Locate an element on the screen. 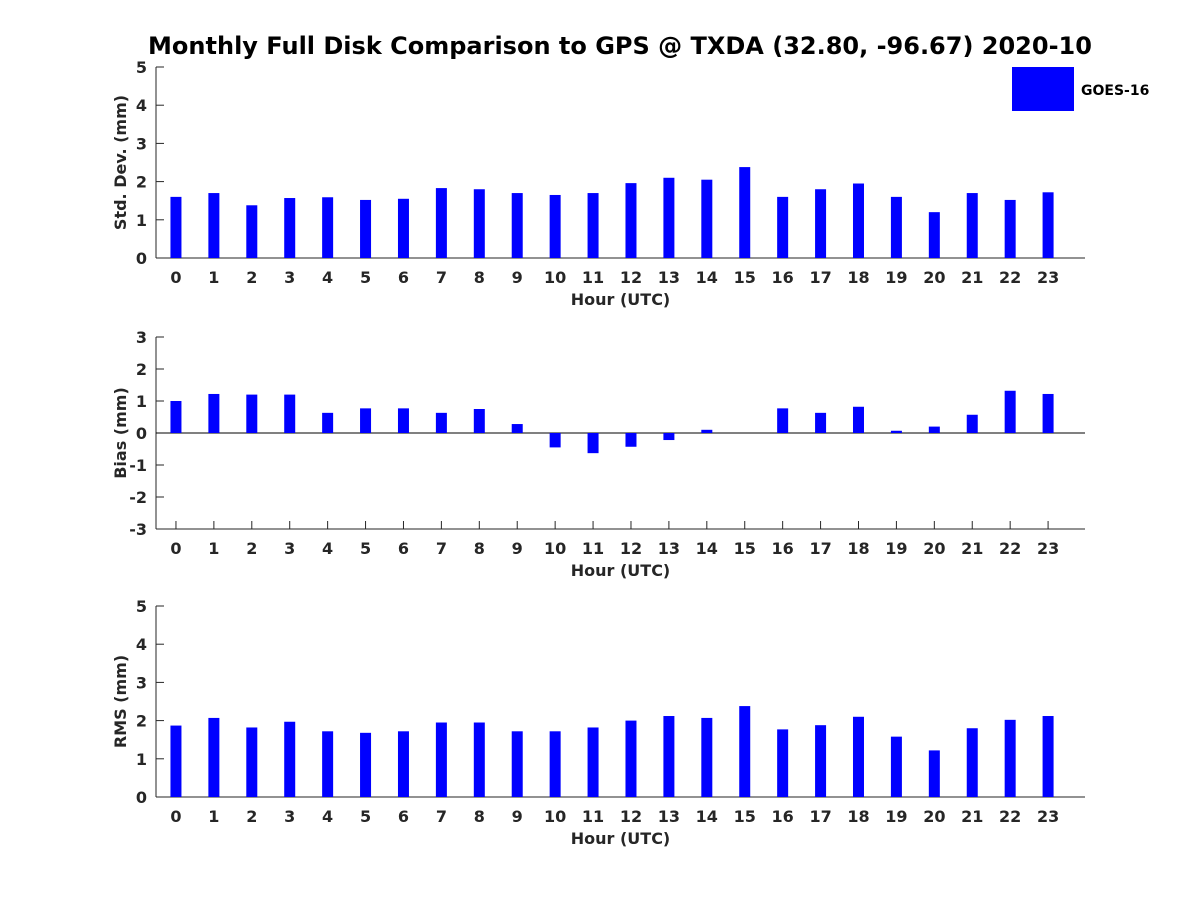  bias-x-tick-label: 19 is located at coordinates (896, 548).